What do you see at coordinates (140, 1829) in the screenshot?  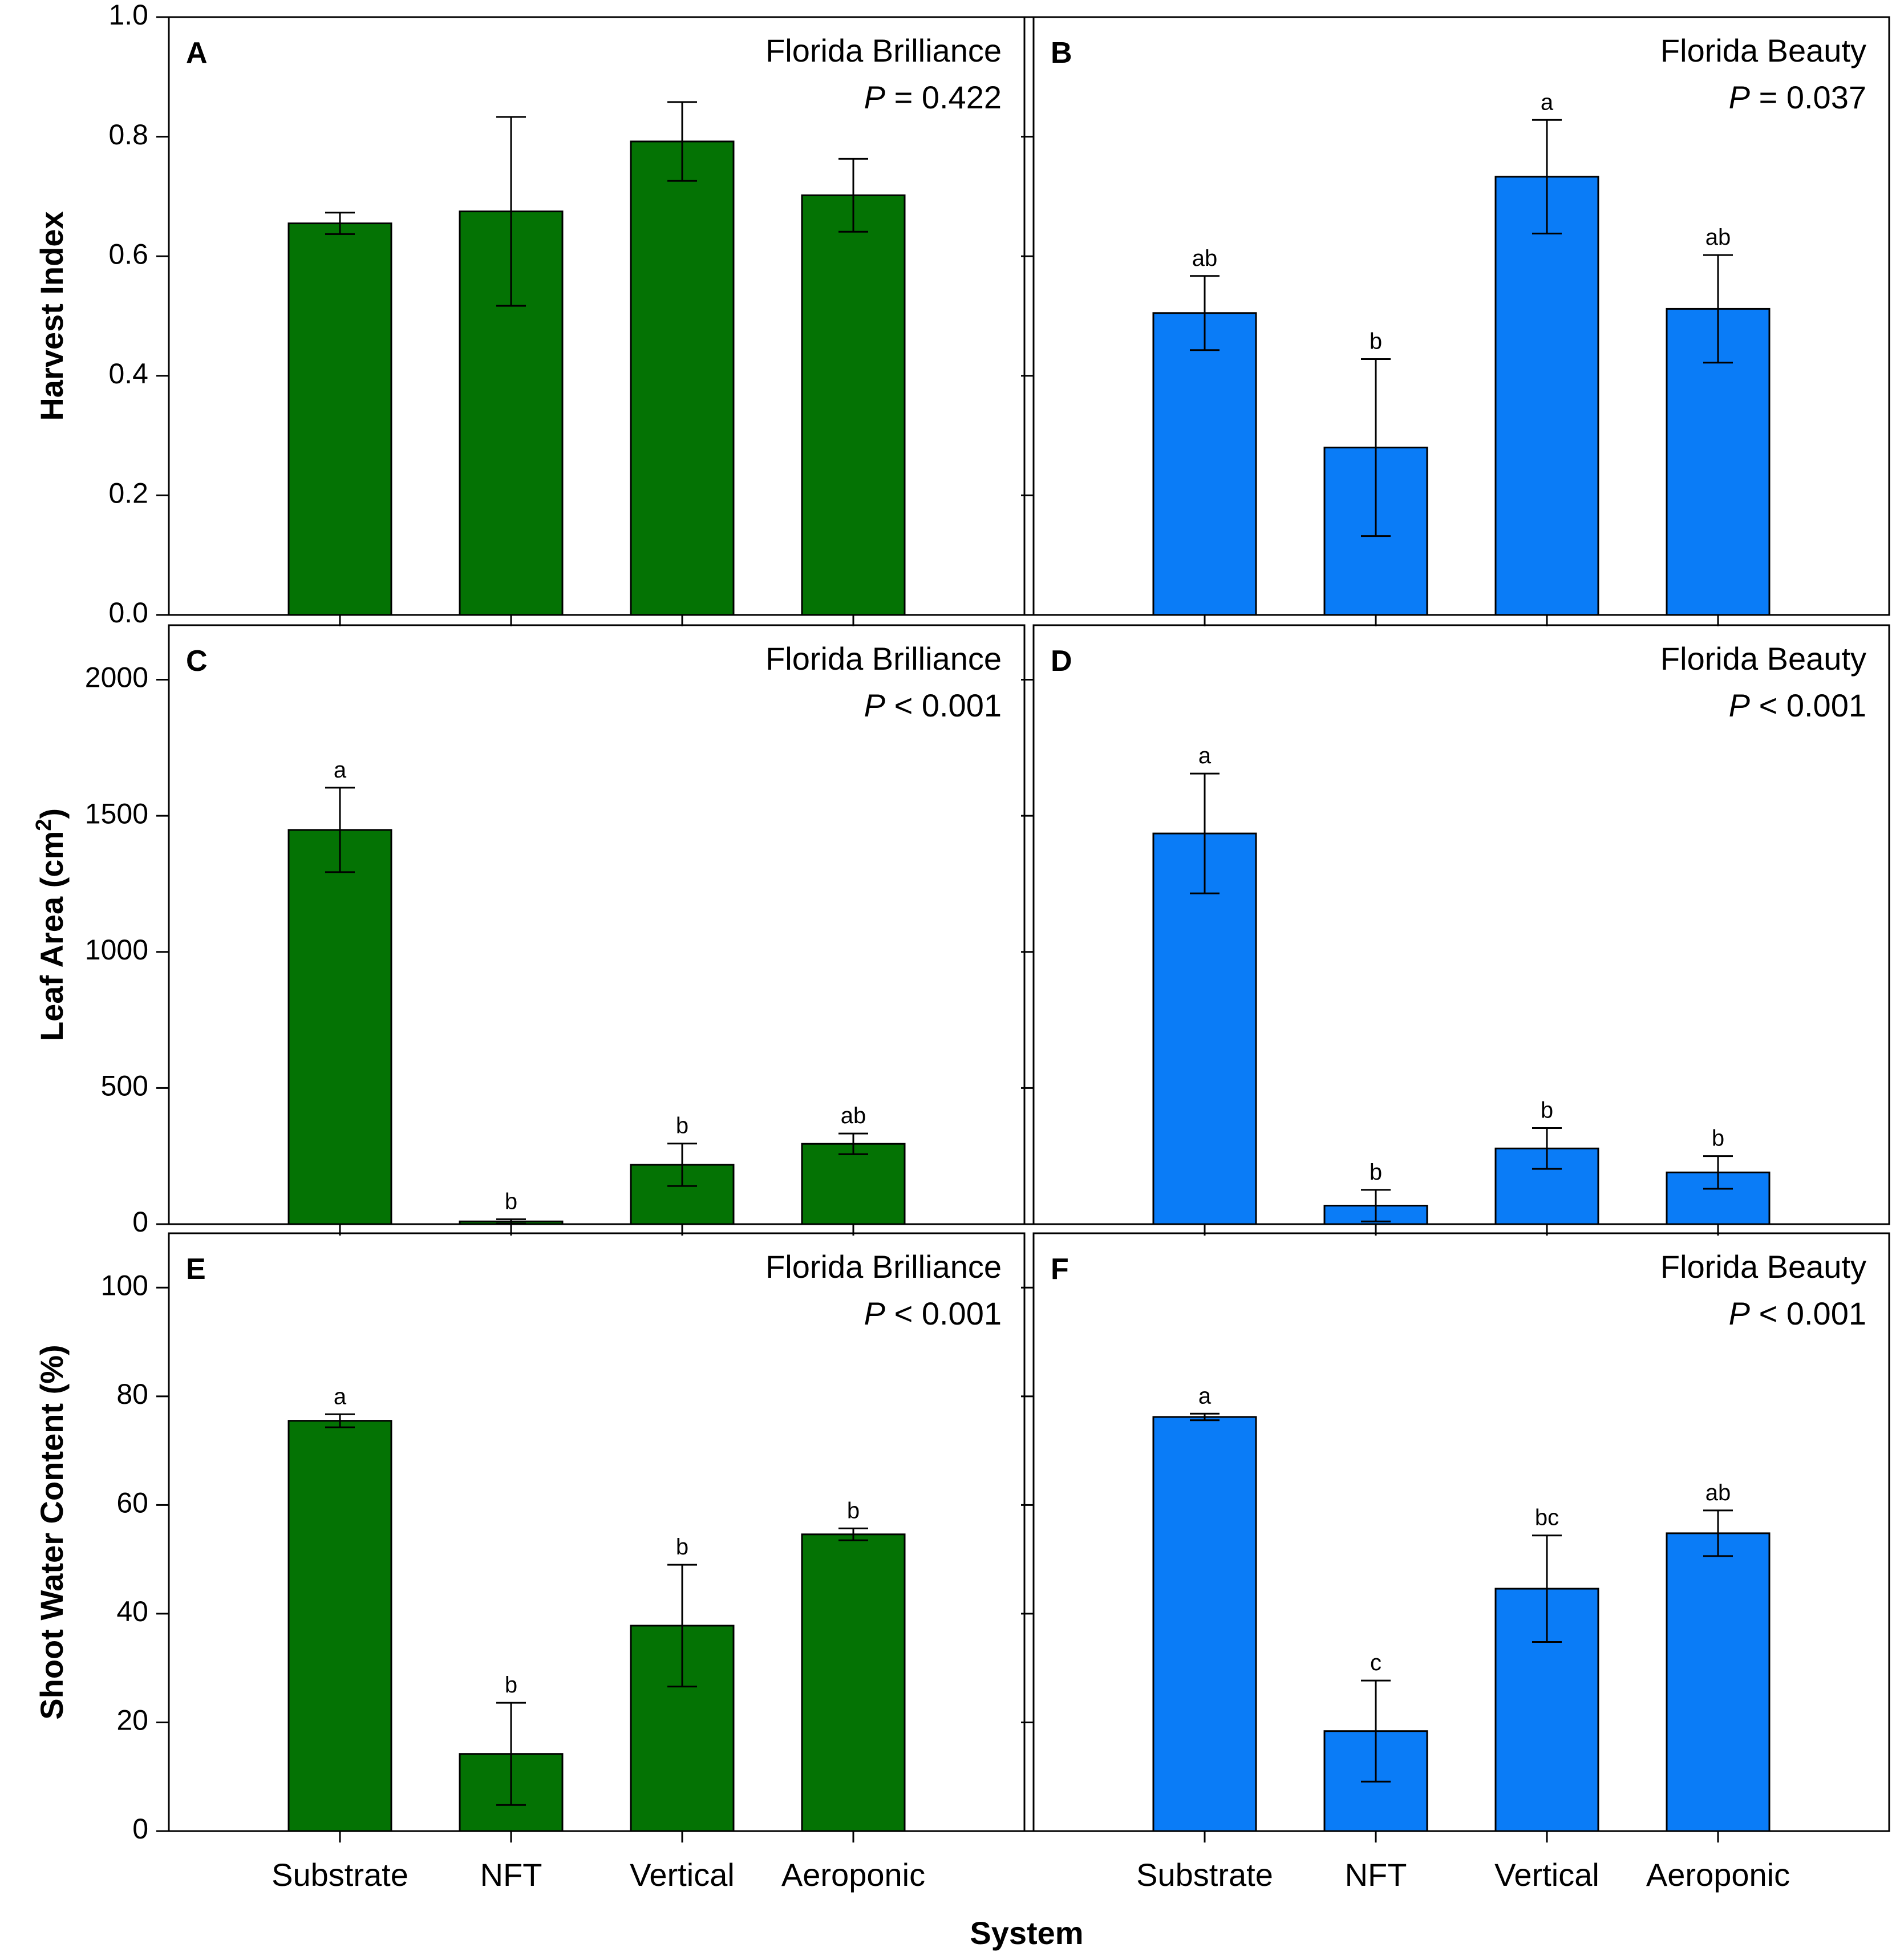 I see `panel-e-ytick-label: 0` at bounding box center [140, 1829].